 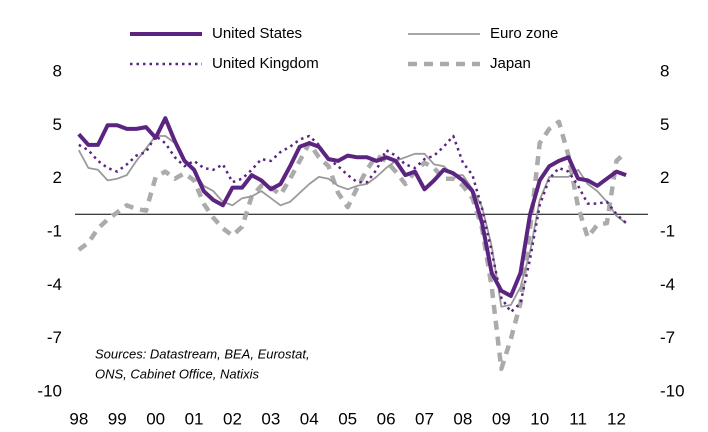 What do you see at coordinates (539, 418) in the screenshot?
I see `x-tick-label: 10` at bounding box center [539, 418].